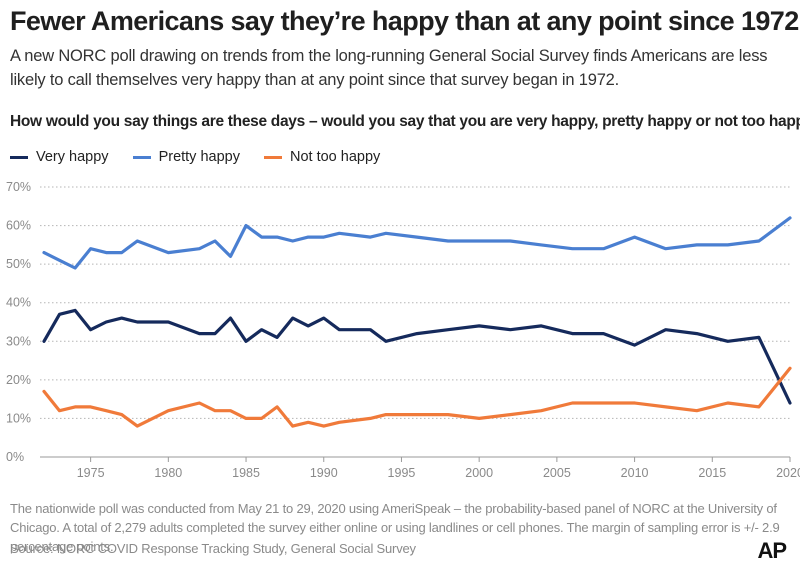  What do you see at coordinates (18, 341) in the screenshot?
I see `y-tick-label: 30%` at bounding box center [18, 341].